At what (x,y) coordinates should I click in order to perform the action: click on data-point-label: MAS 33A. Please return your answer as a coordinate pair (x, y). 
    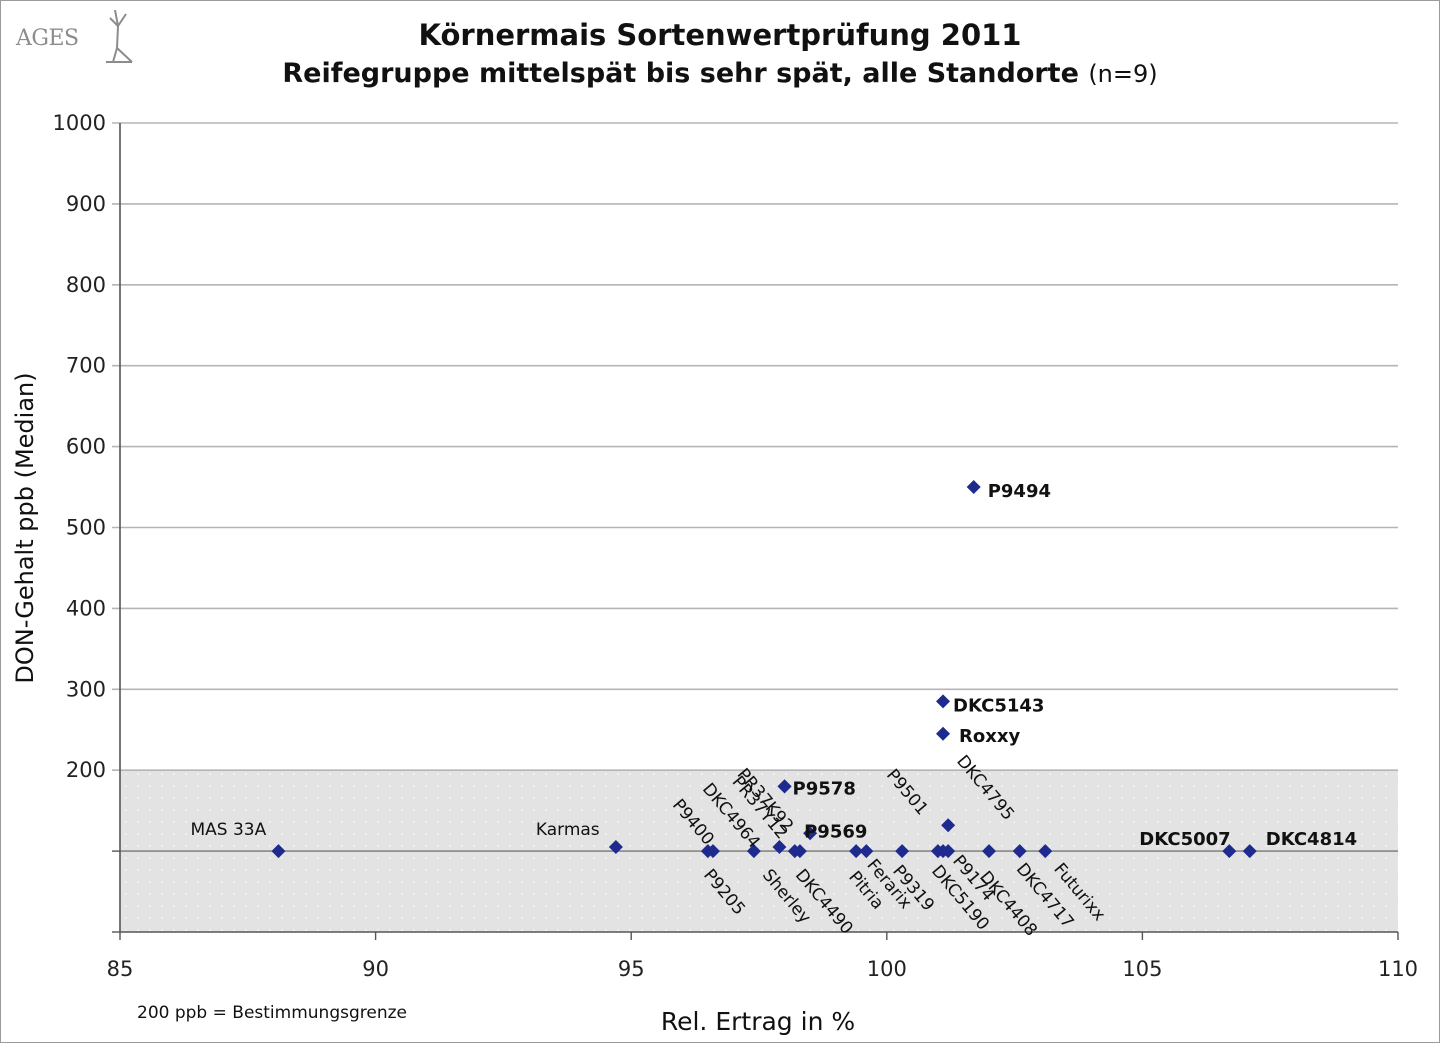
    Looking at the image, I should click on (228, 830).